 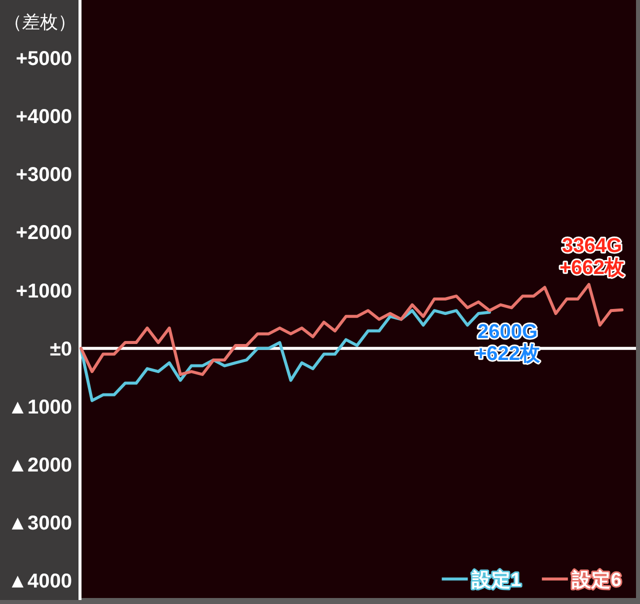 I want to click on legend-item: 設定1, so click(x=482, y=580).